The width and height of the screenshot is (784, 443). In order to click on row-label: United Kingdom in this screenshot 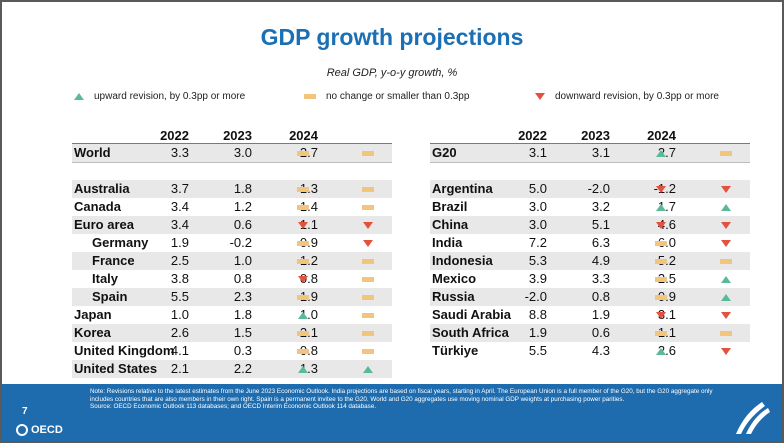, I will do `click(124, 350)`.